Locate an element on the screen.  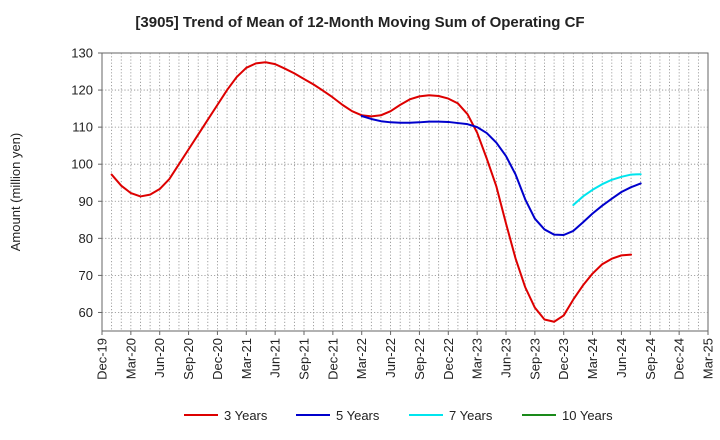
y-tick-label: 70 is located at coordinates (86, 275).